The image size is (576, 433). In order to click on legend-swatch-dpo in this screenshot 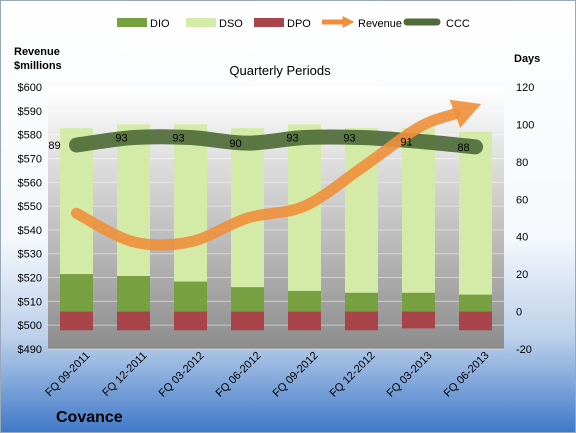, I will do `click(269, 22)`.